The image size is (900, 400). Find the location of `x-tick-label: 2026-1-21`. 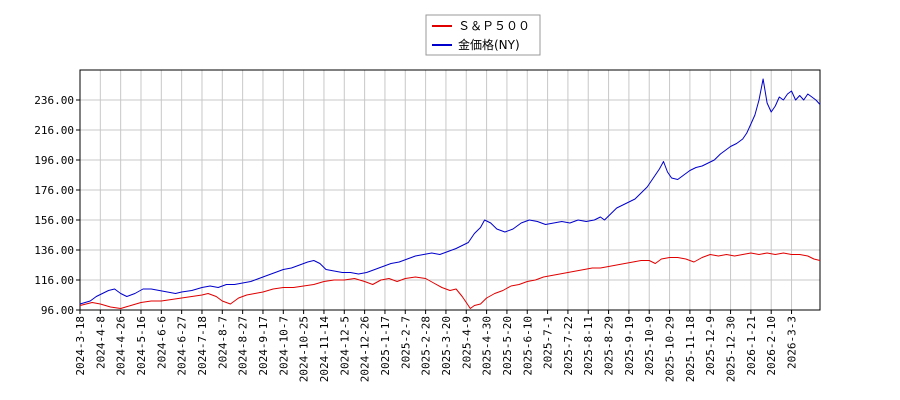

x-tick-label: 2026-1-21 is located at coordinates (751, 346).